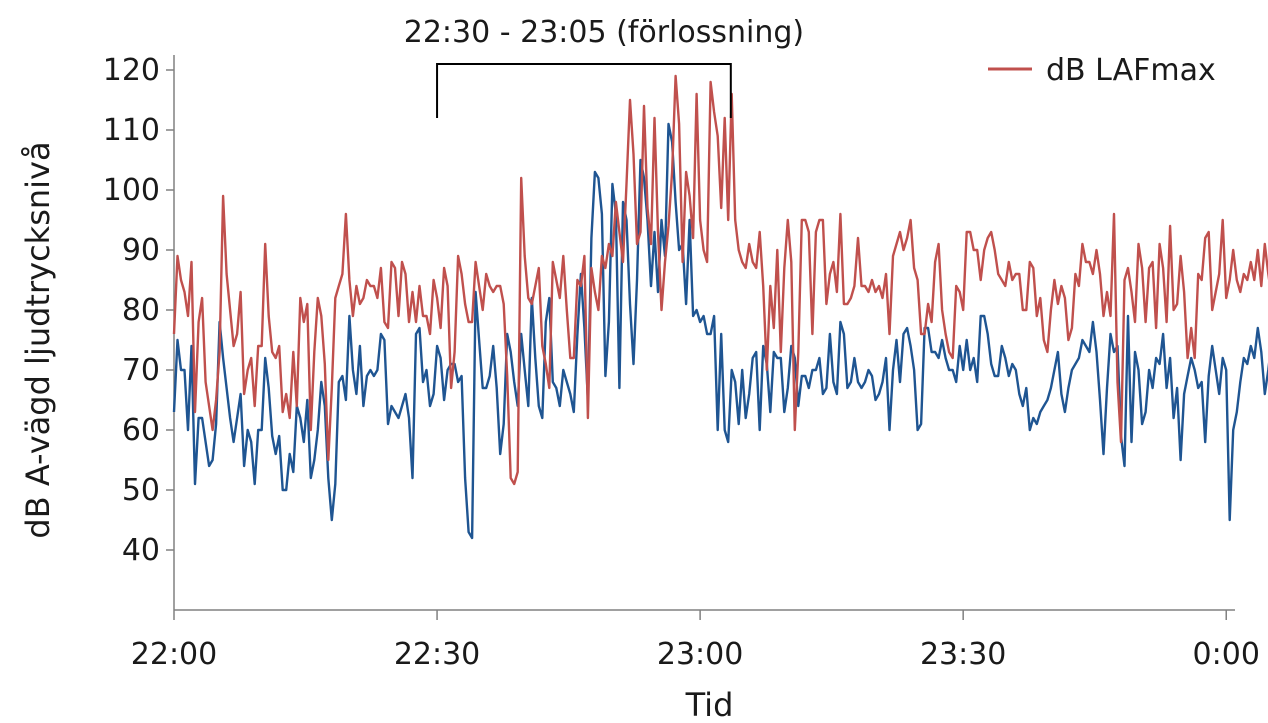  Describe the element at coordinates (174, 654) in the screenshot. I see `x-tick-label: 22:00` at that location.